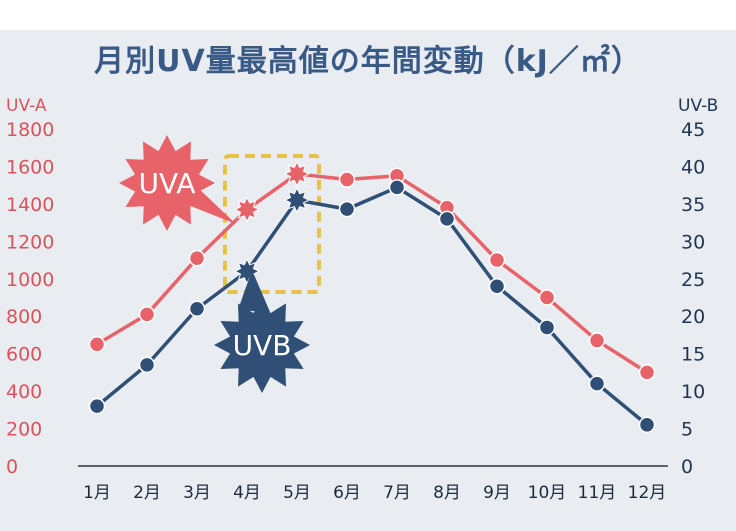 The width and height of the screenshot is (736, 531). What do you see at coordinates (693, 392) in the screenshot?
I see `right-tick-label: 10` at bounding box center [693, 392].